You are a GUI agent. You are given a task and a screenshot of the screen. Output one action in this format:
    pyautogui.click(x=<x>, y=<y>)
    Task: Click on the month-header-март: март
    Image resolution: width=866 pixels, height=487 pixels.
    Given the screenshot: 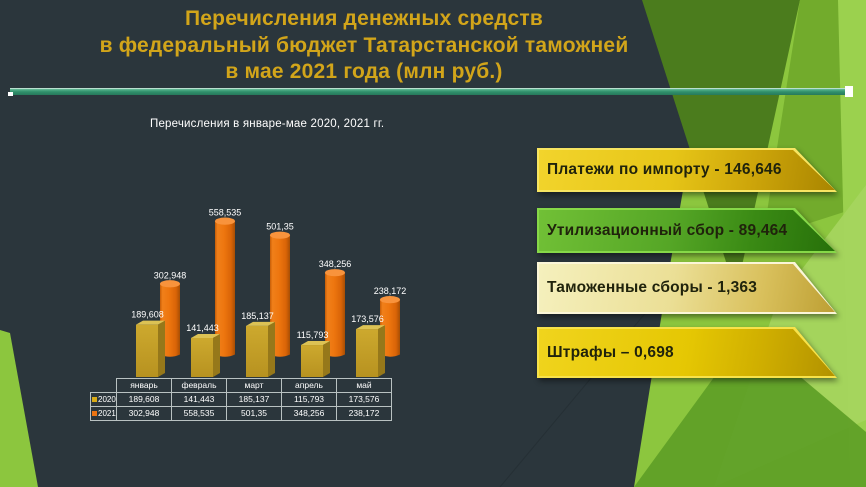 What is the action you would take?
    pyautogui.click(x=254, y=385)
    